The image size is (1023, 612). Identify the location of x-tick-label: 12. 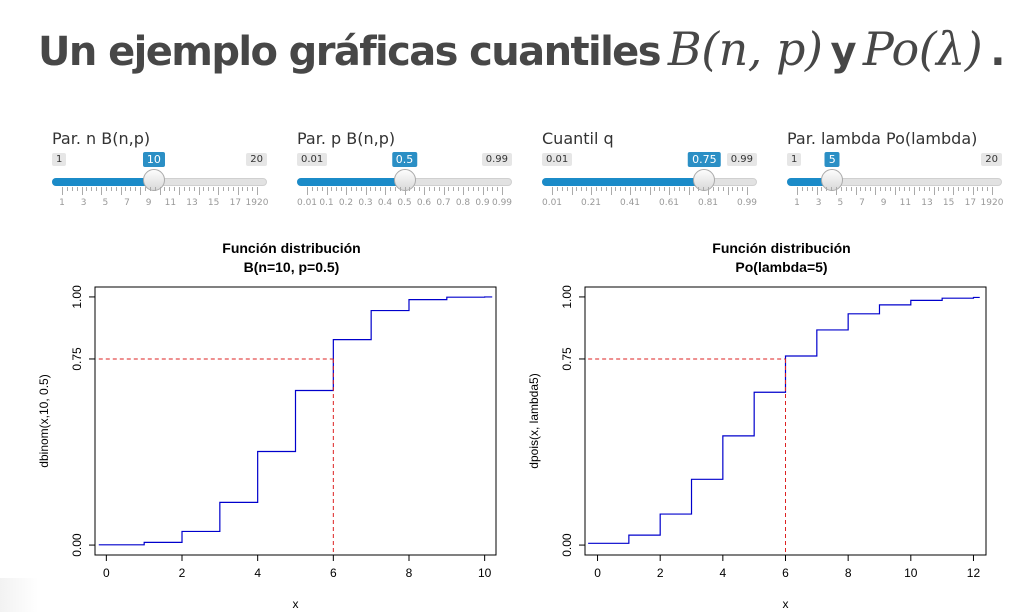
(974, 573).